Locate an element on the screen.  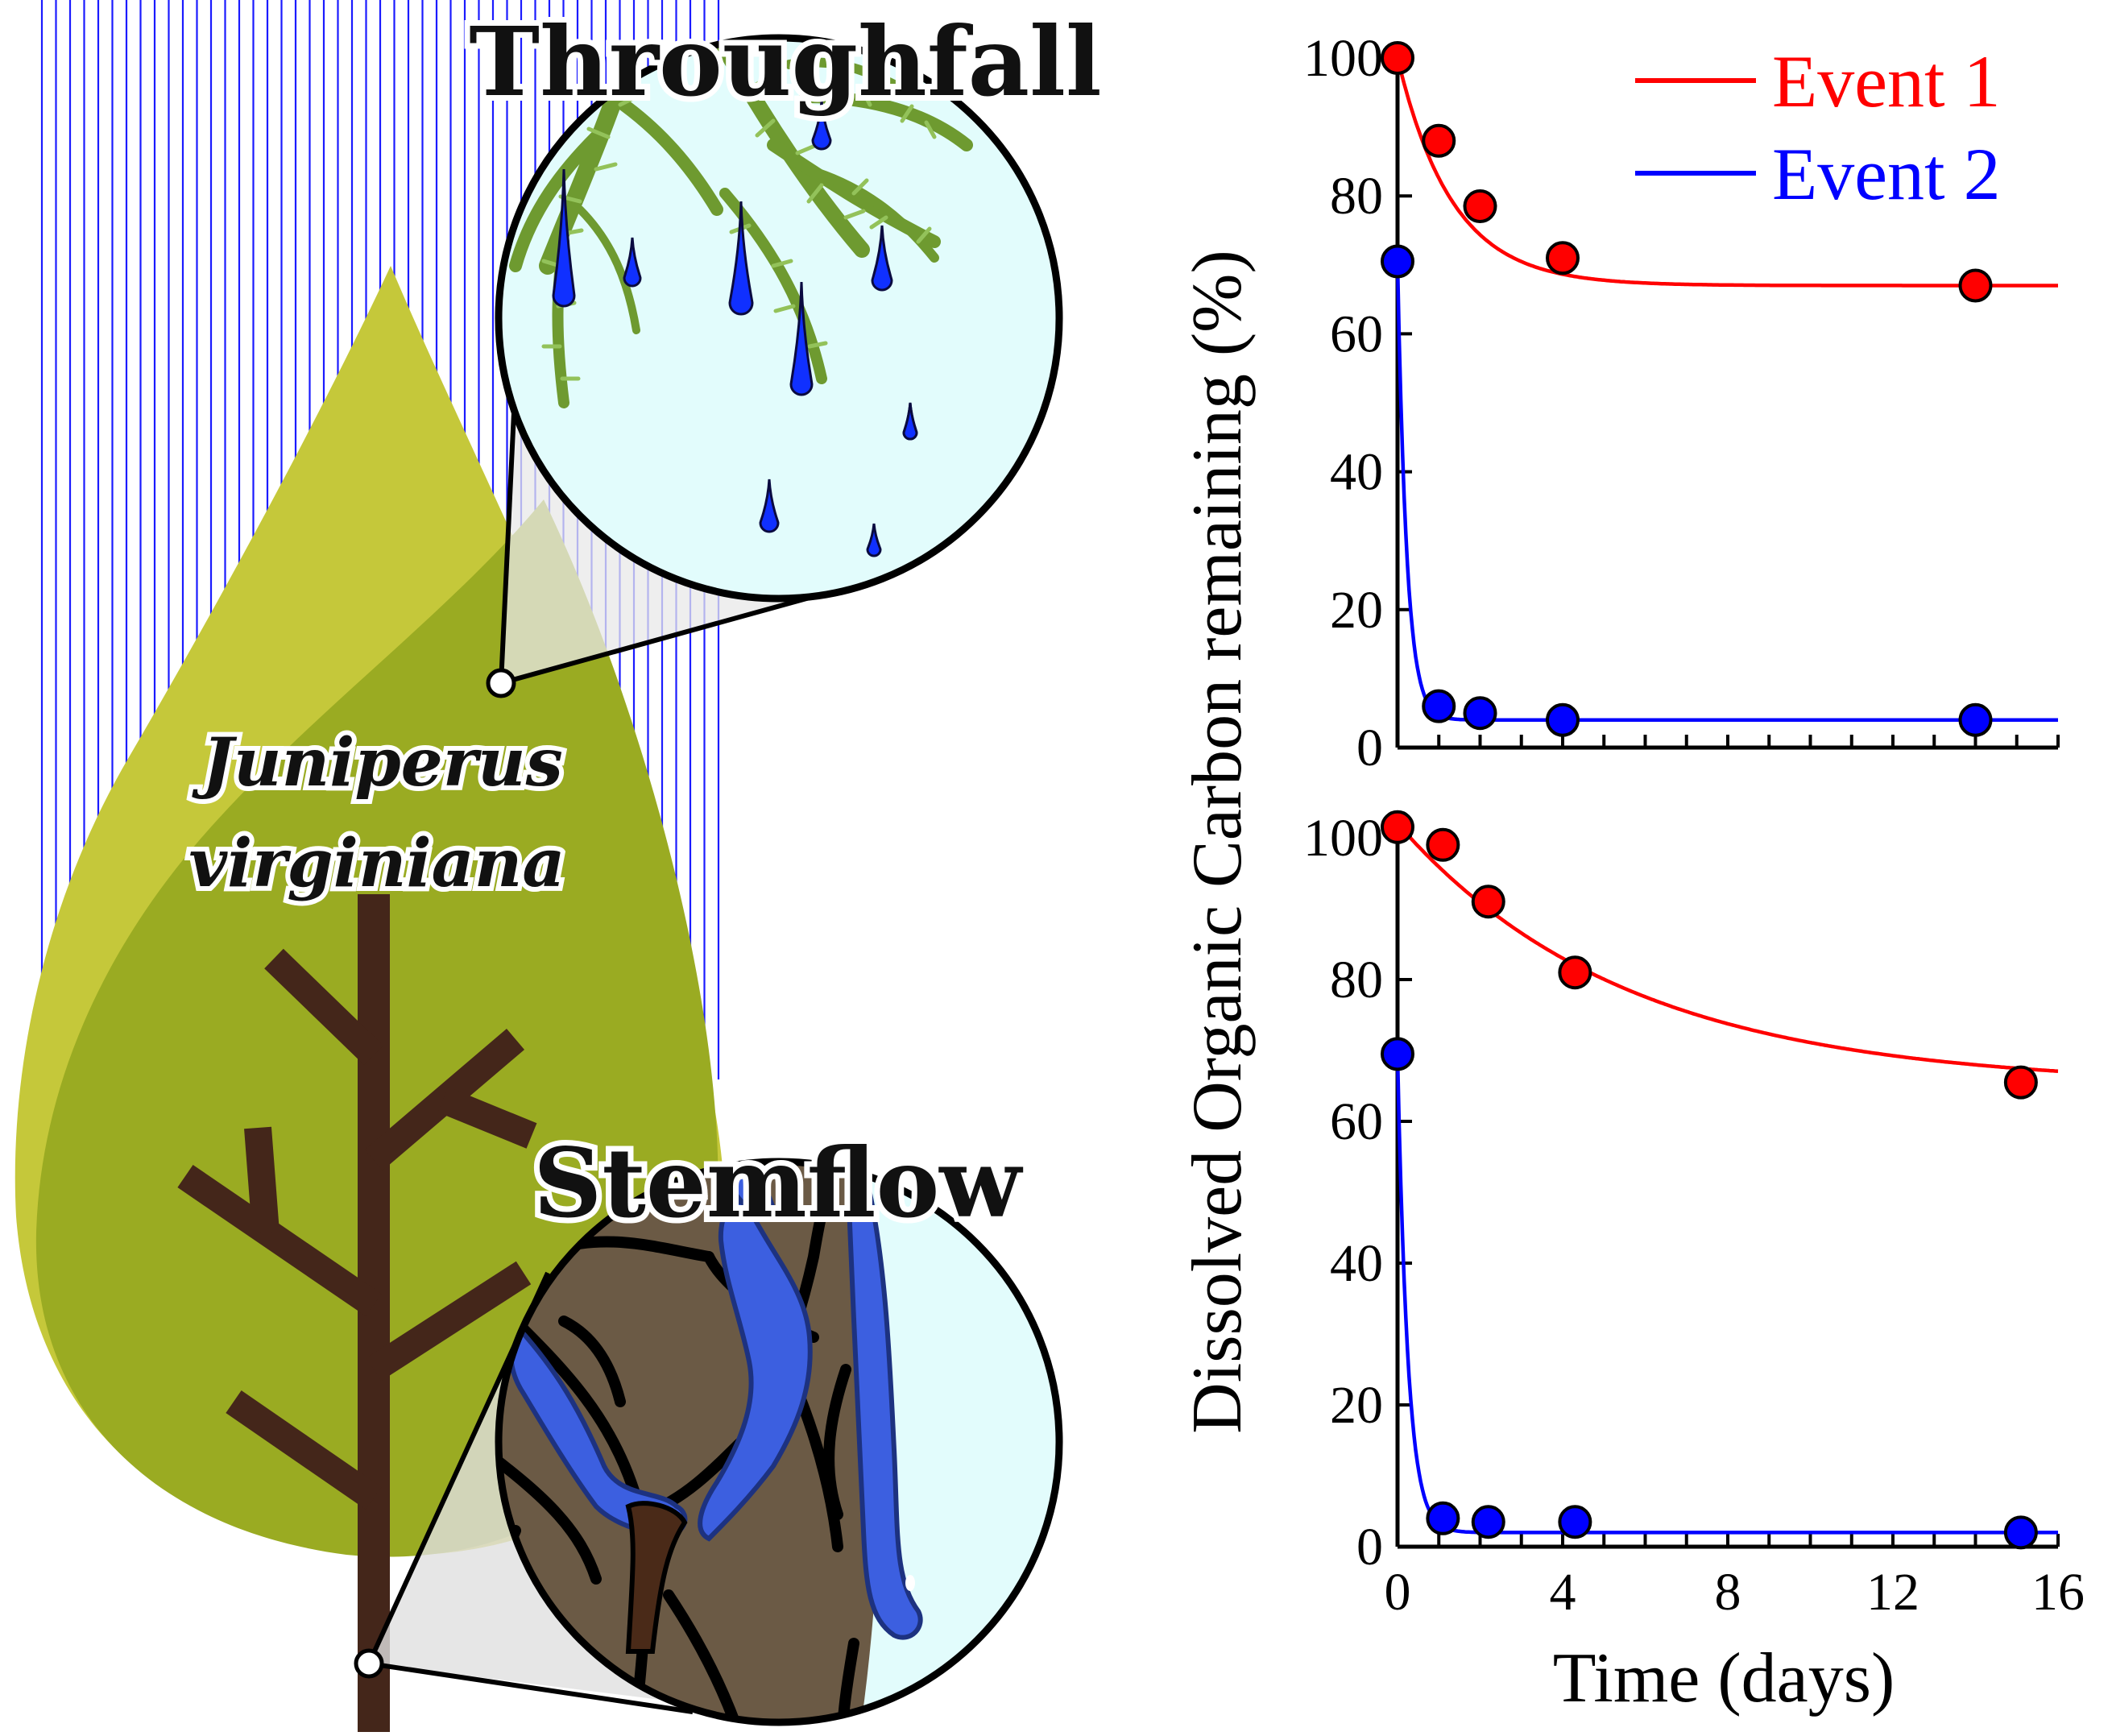
raindrops is located at coordinates (735, 328).